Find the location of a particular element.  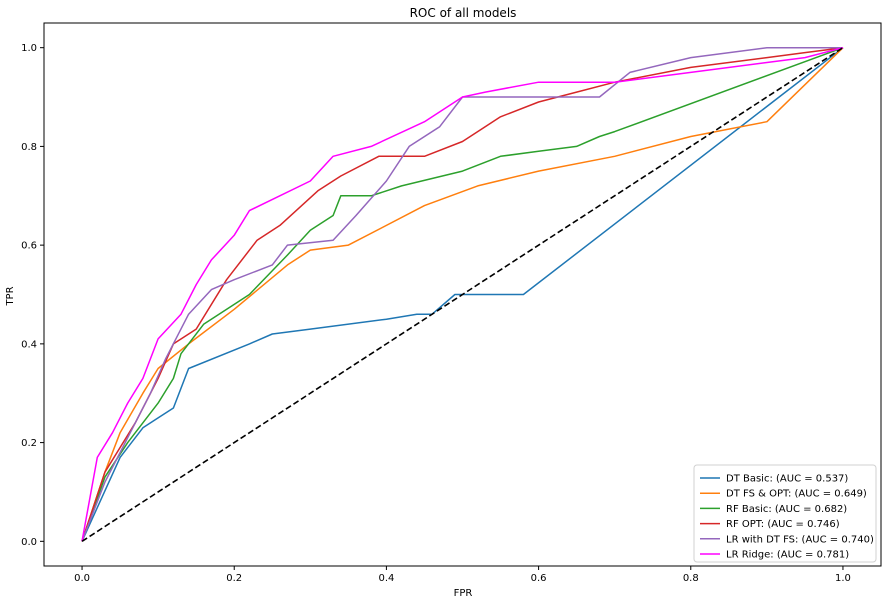

y-axis-label: TPR is located at coordinates (10, 296).